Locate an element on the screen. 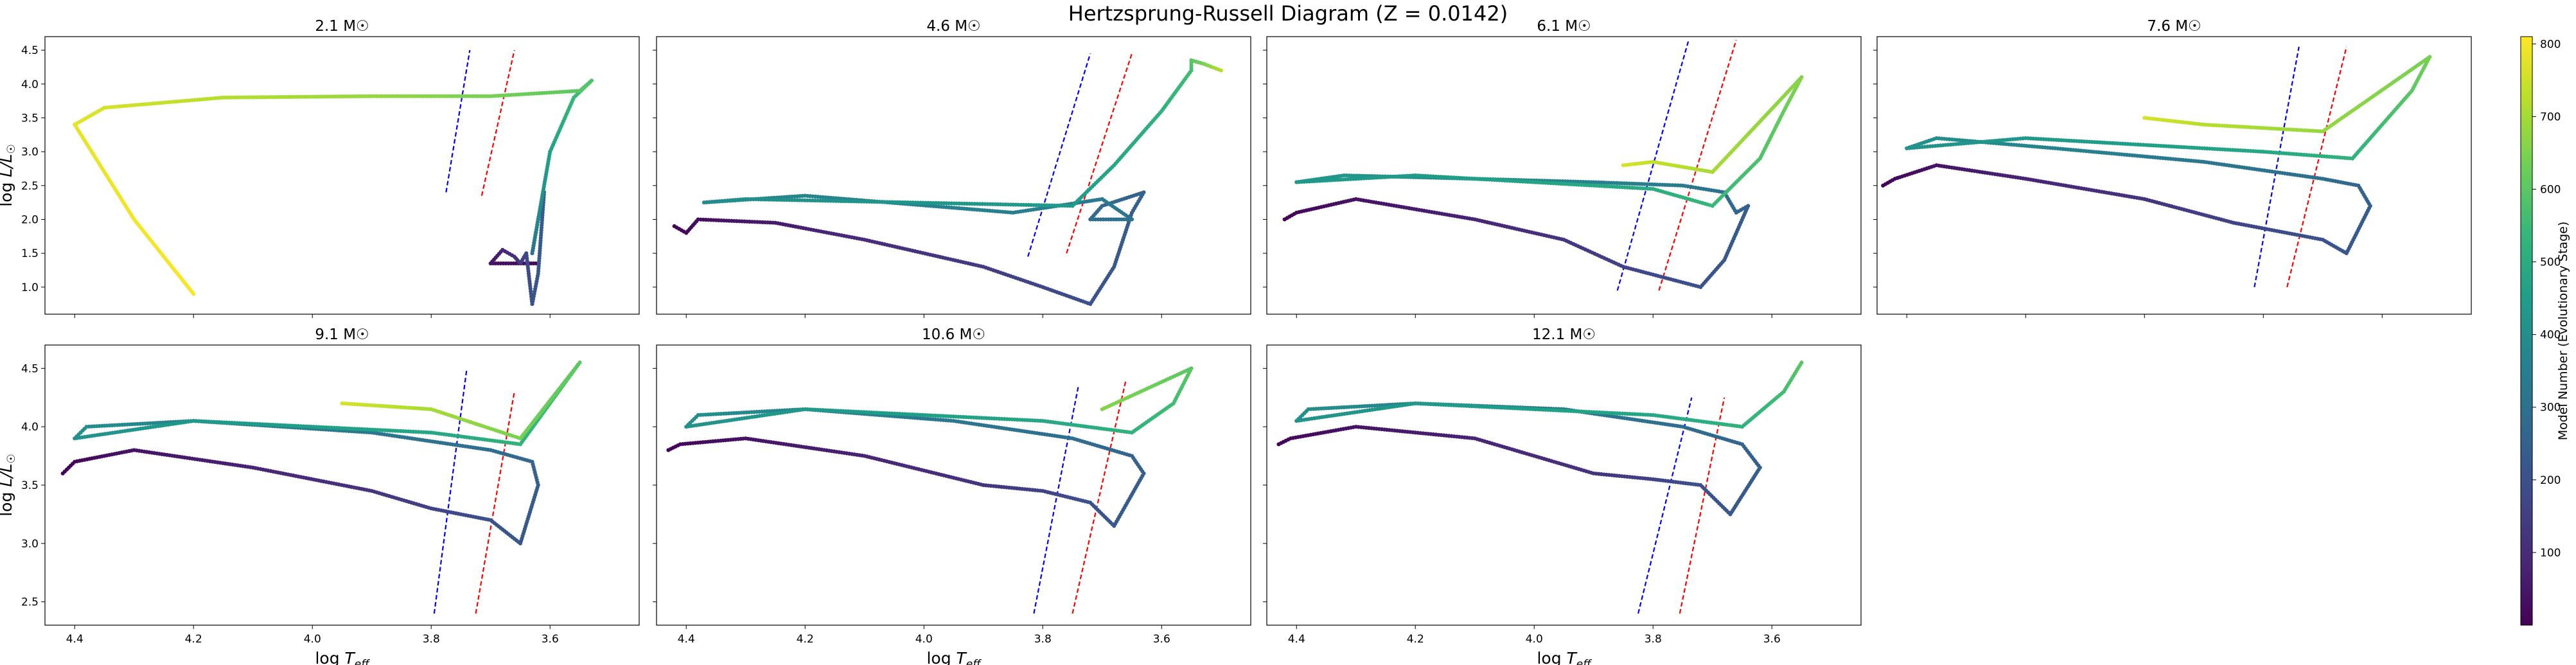  colorbar-tick-label: 100 is located at coordinates (2550, 553).